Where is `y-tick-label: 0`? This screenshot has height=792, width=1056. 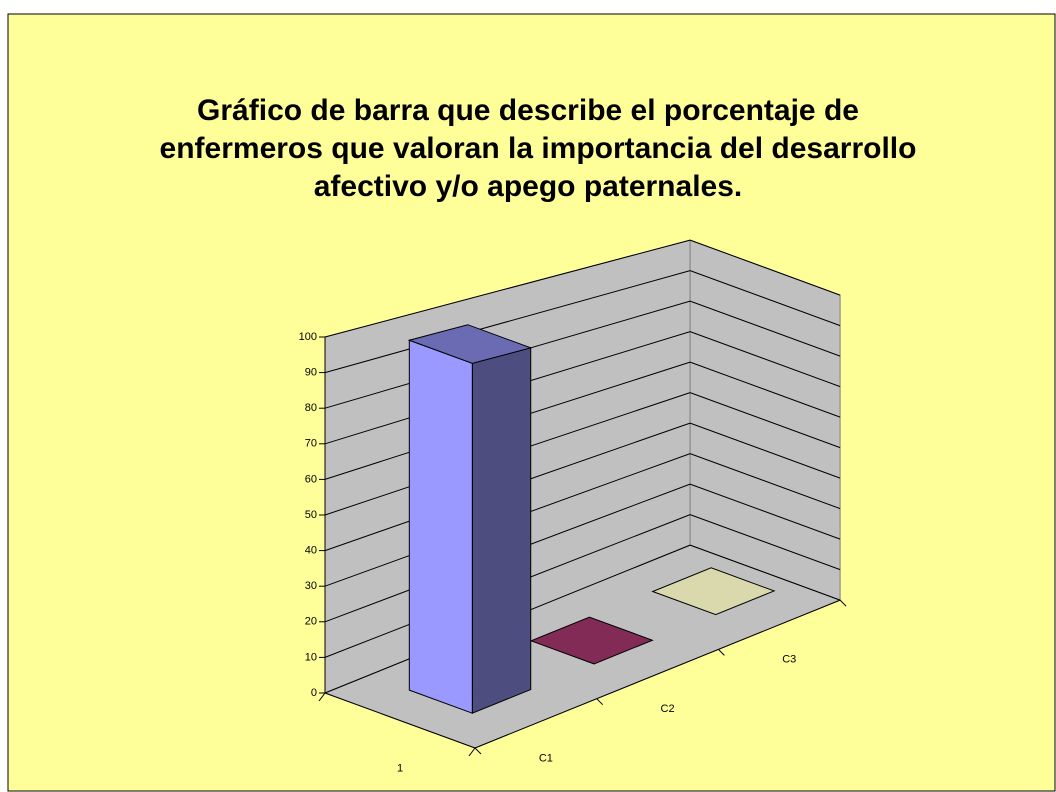 y-tick-label: 0 is located at coordinates (314, 693).